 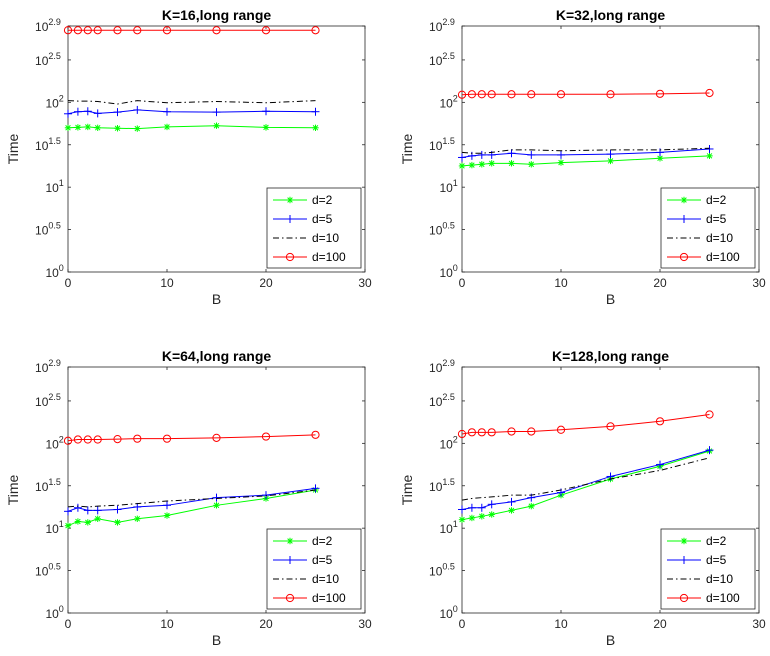 What do you see at coordinates (610, 356) in the screenshot?
I see `chart-title: K=128,long range` at bounding box center [610, 356].